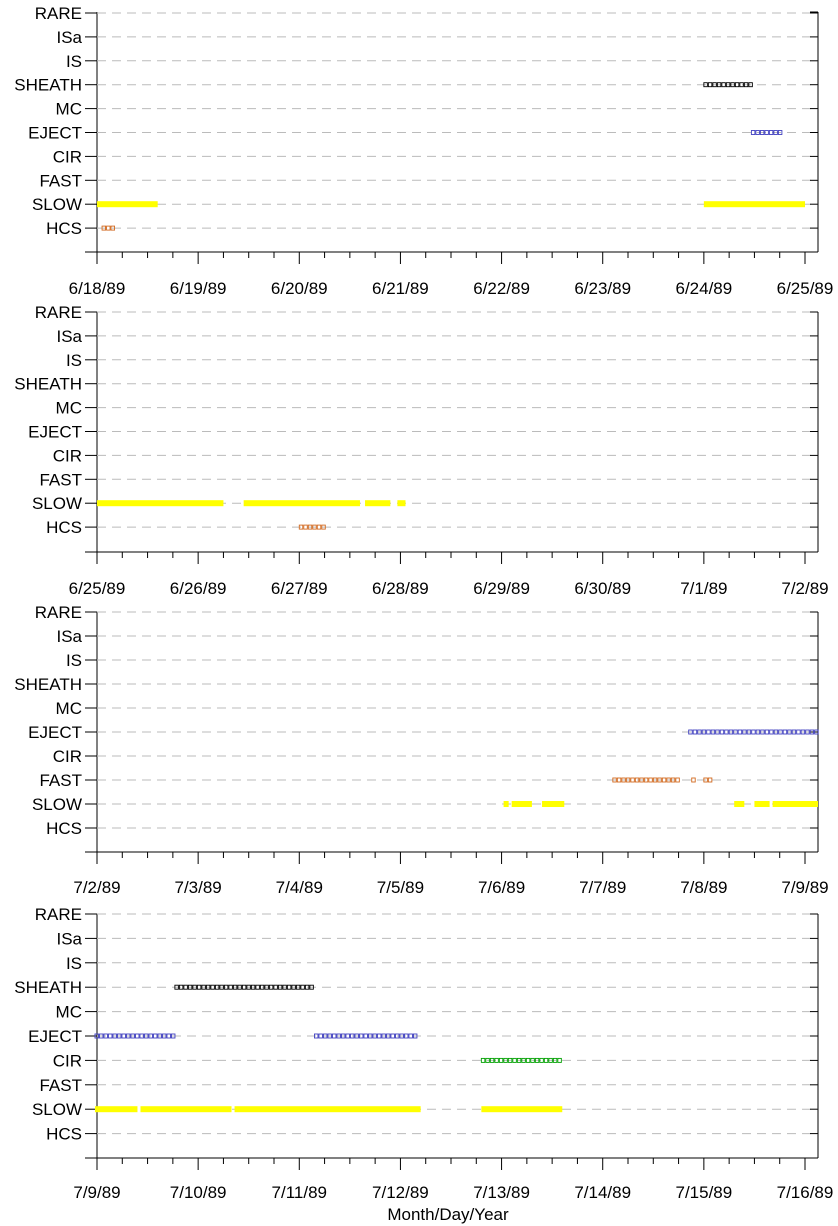  I want to click on category-label-fast: FAST, so click(60, 479).